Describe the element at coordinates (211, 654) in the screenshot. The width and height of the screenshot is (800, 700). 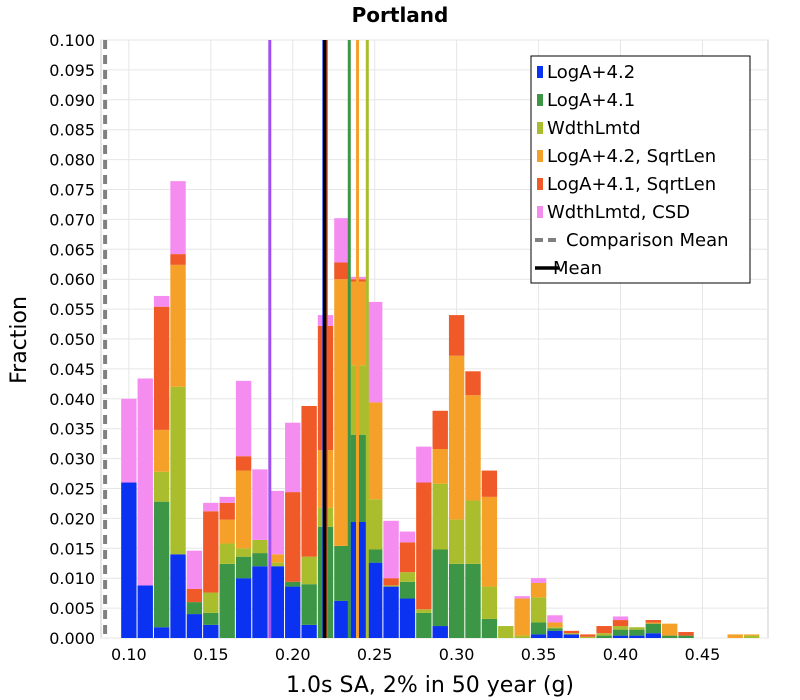
I see `x-tick-label: 0.15` at that location.